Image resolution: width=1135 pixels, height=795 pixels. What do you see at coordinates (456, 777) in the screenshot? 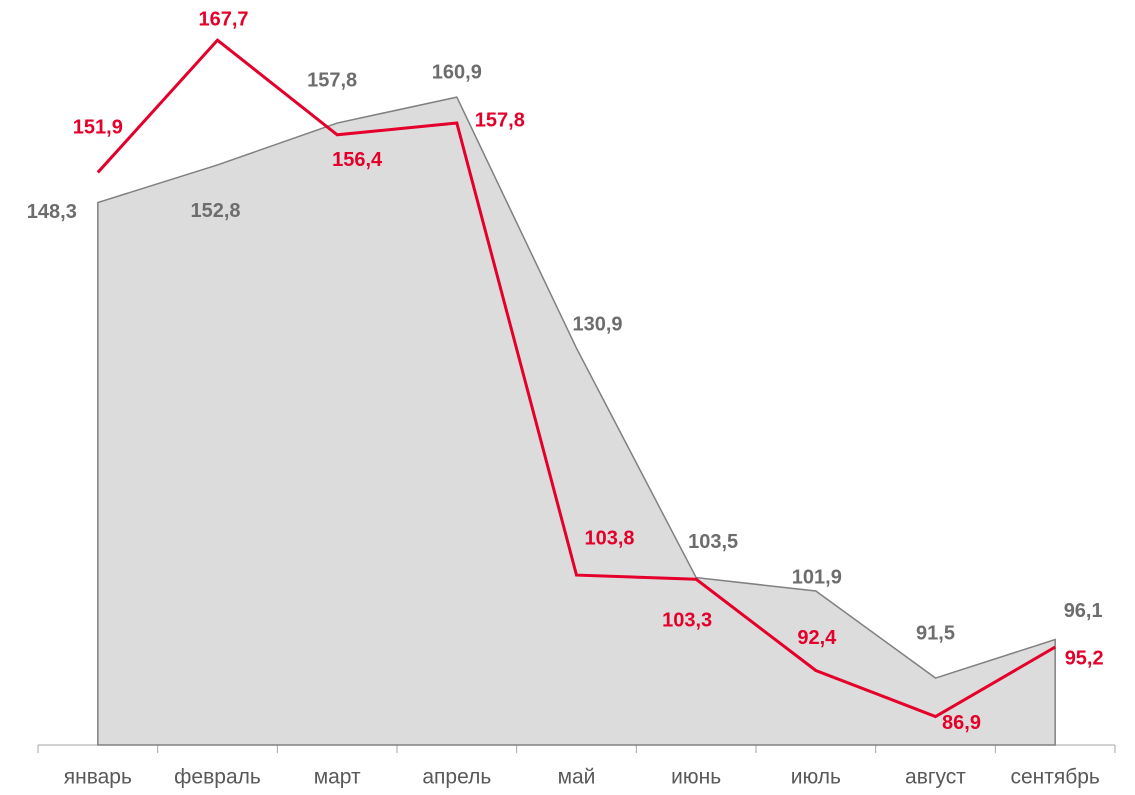
I see `x-tick-label: апрель` at bounding box center [456, 777].